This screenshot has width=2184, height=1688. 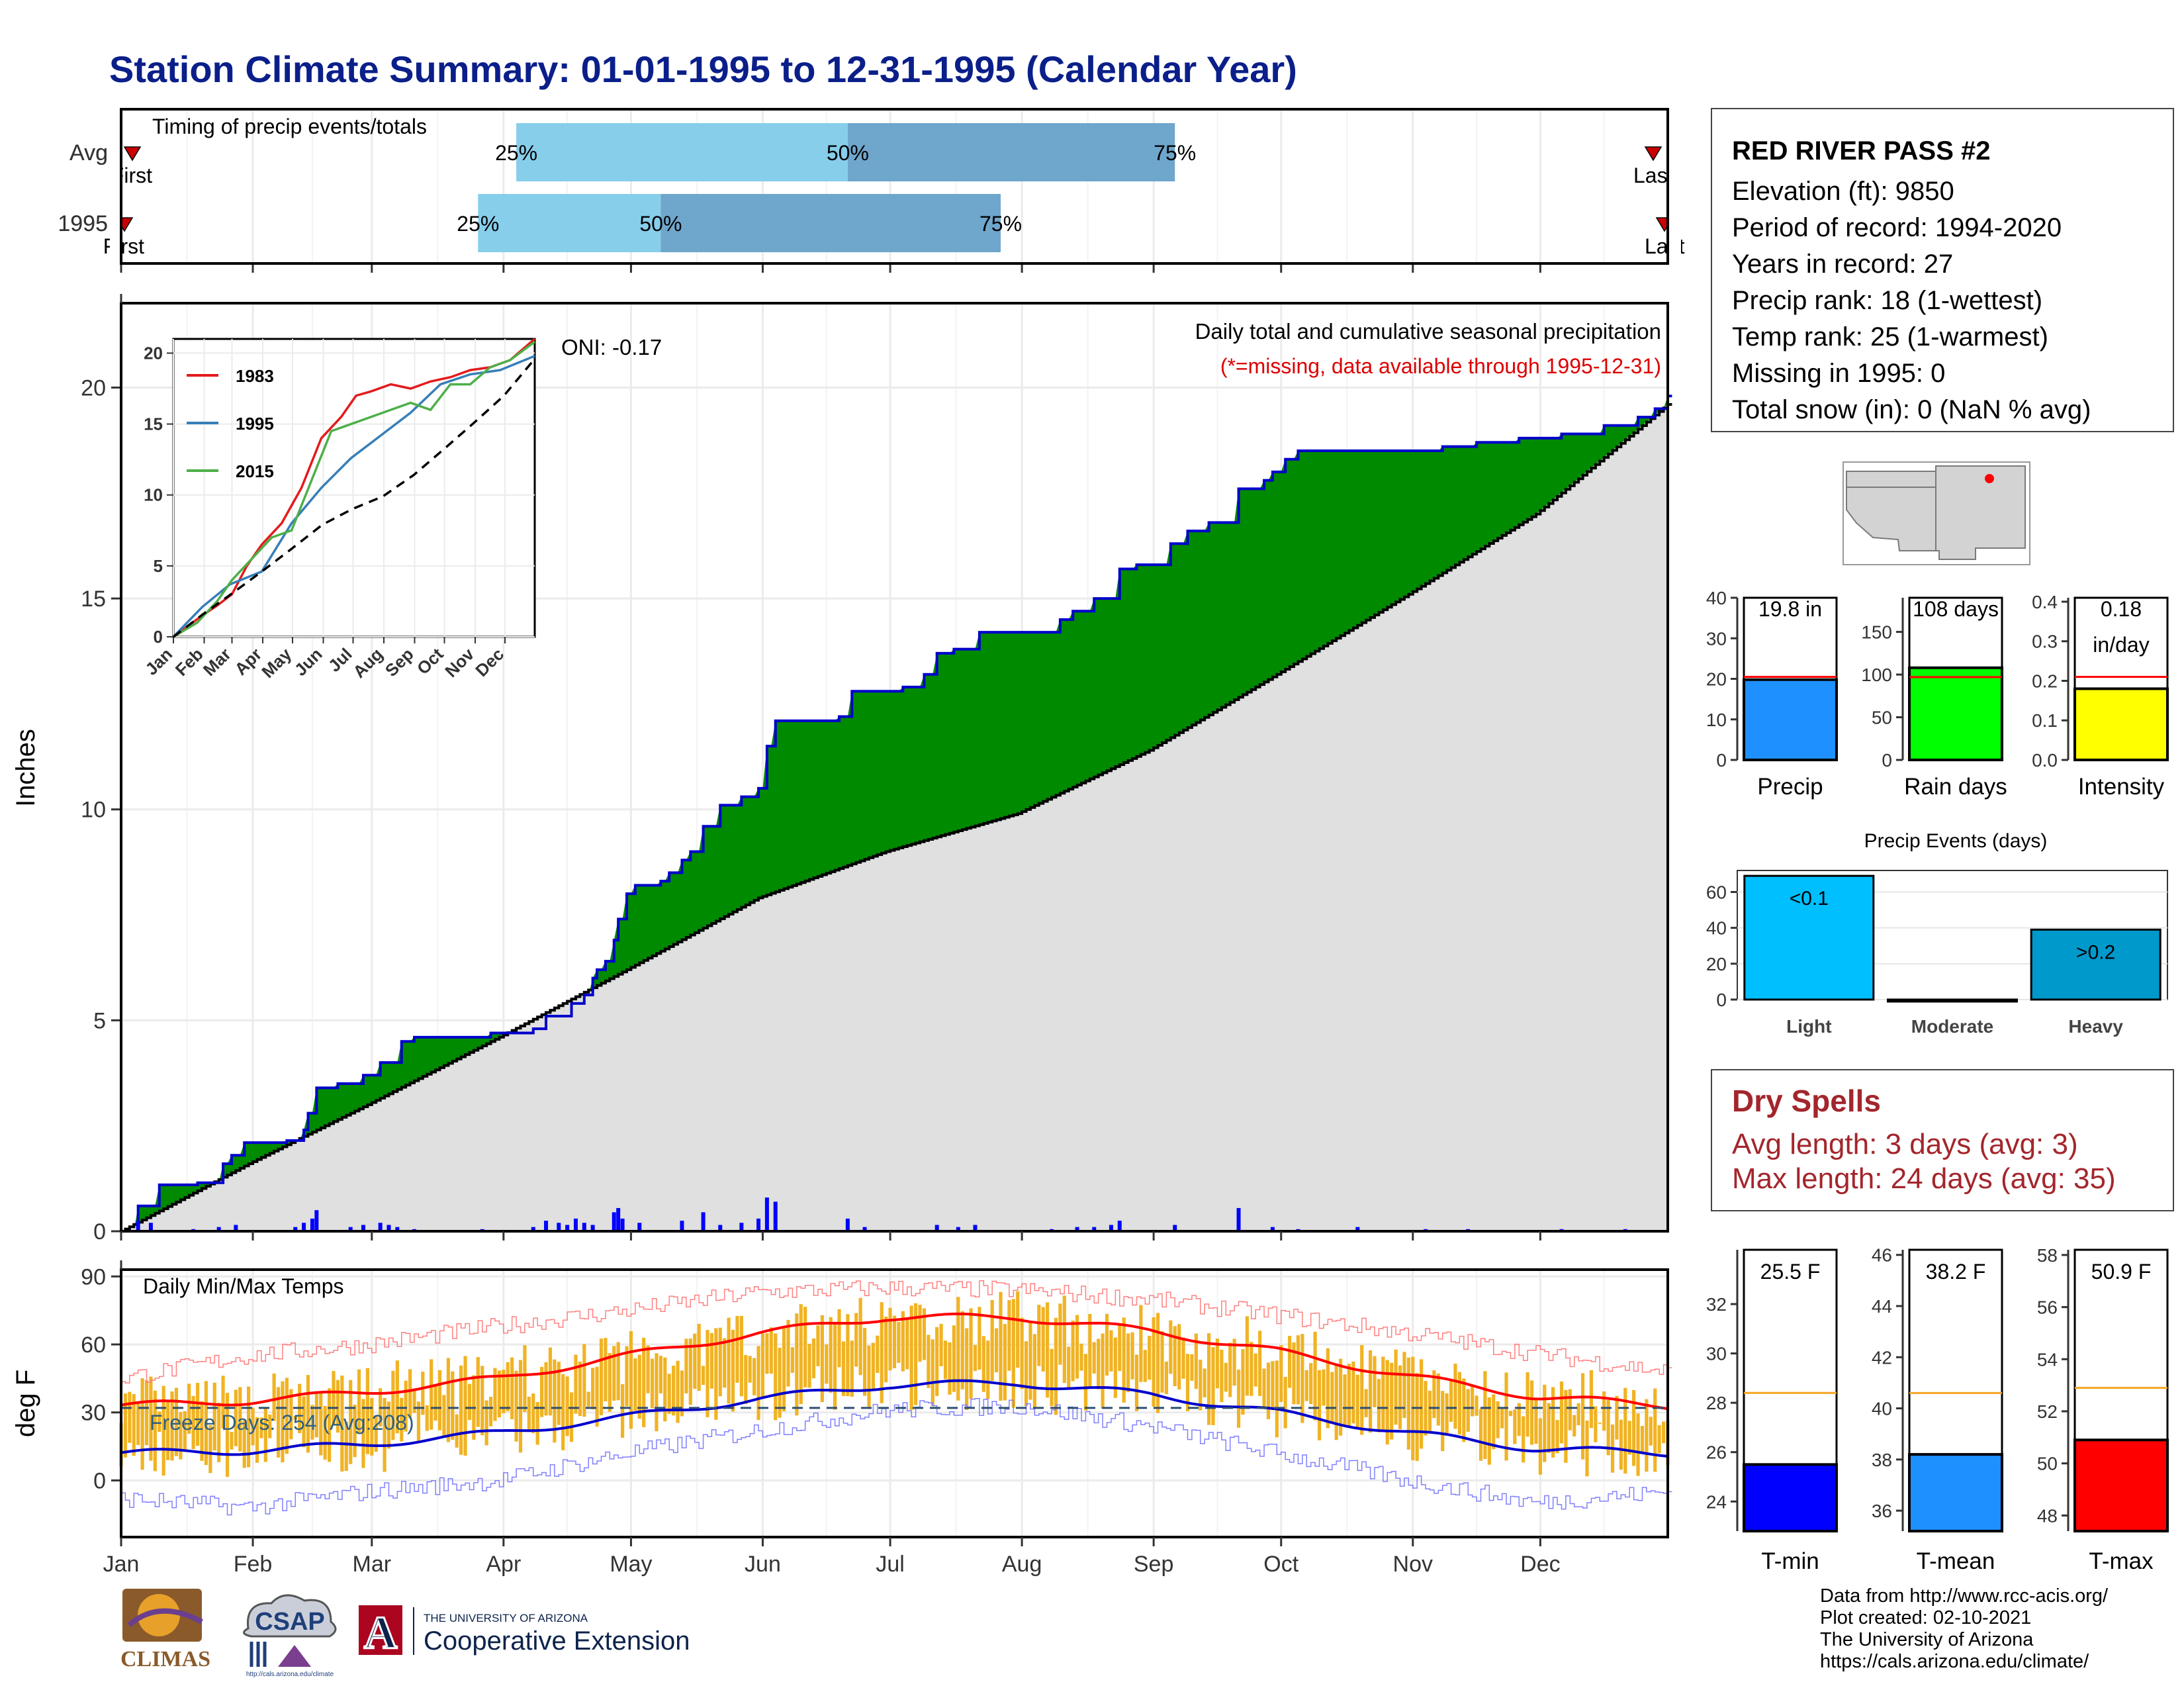 What do you see at coordinates (2045, 681) in the screenshot?
I see `panel-y-tick-label: 0.2` at bounding box center [2045, 681].